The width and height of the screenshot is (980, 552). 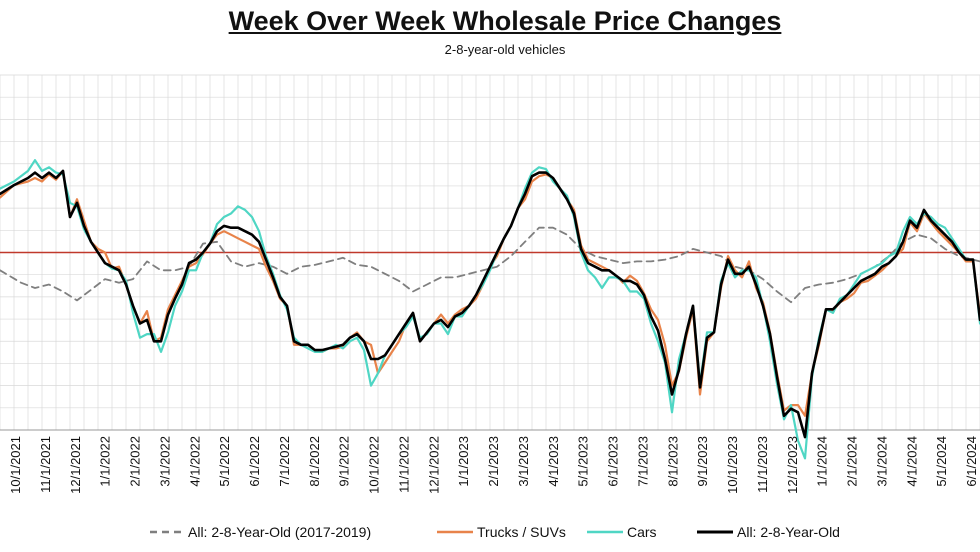 What do you see at coordinates (224, 461) in the screenshot?
I see `x-tick-label: 5/1/2022` at bounding box center [224, 461].